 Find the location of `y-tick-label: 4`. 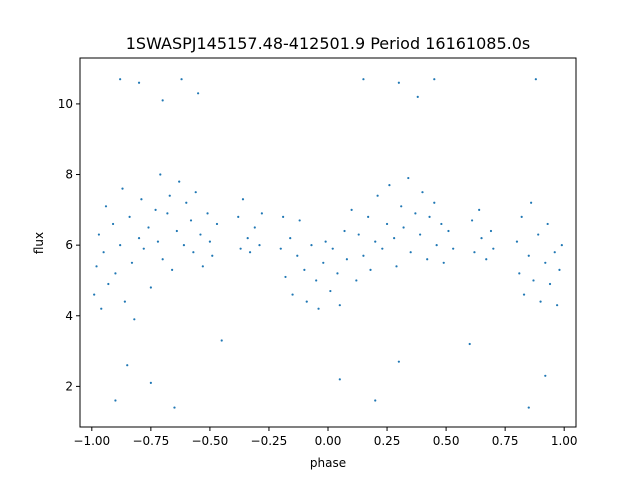

y-tick-label: 4 is located at coordinates (69, 316).